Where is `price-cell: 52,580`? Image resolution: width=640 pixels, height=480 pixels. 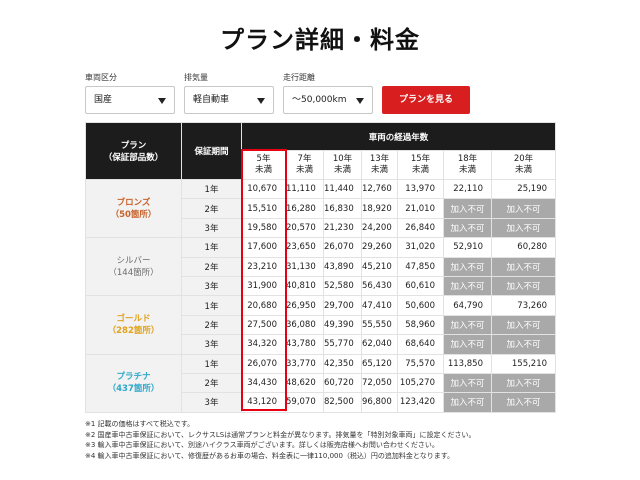 price-cell: 52,580 is located at coordinates (342, 286).